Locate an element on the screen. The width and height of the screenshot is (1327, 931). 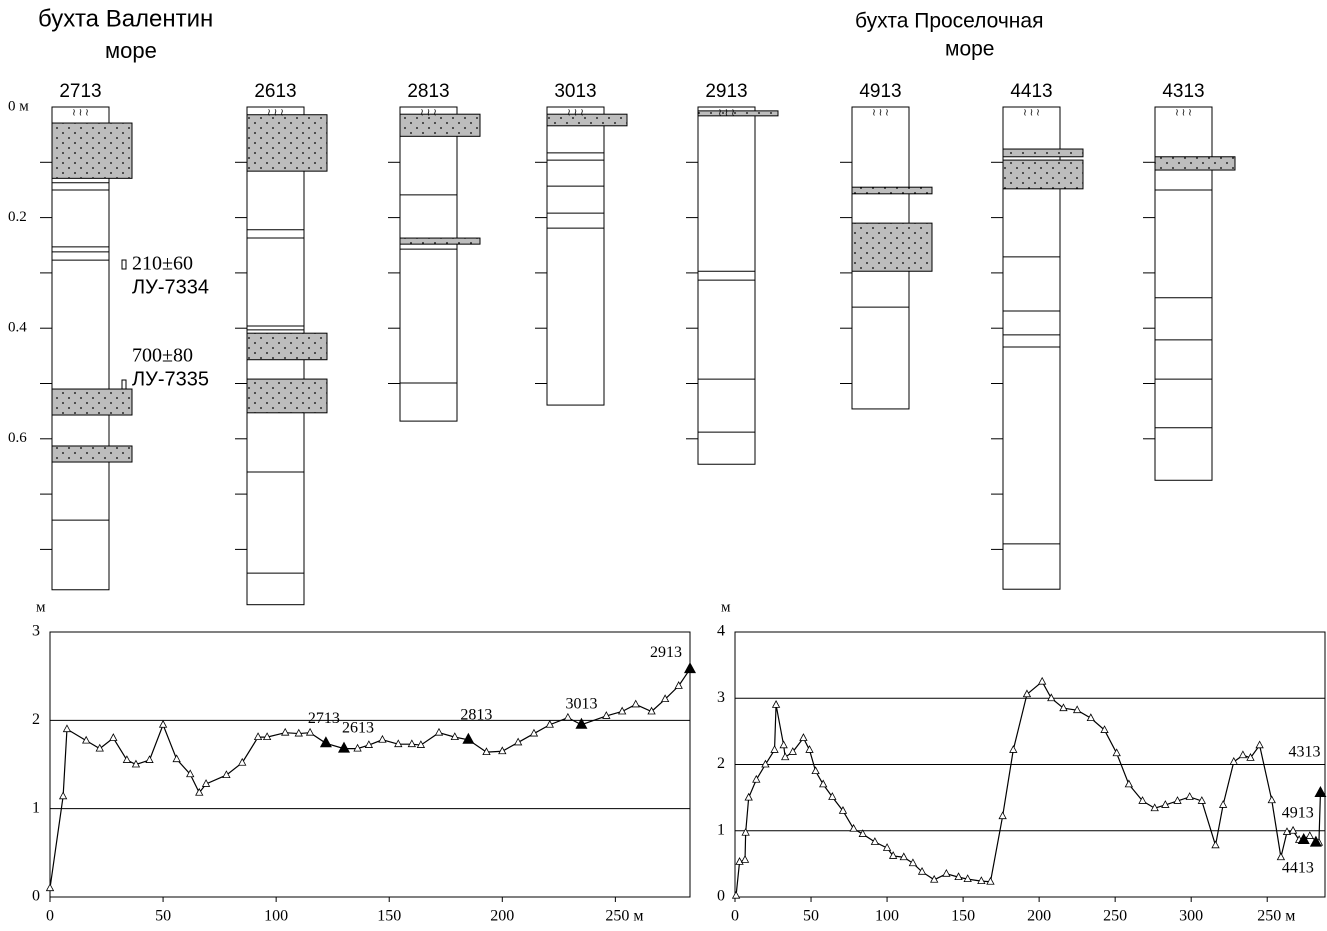
x-tick-label: 250 is located at coordinates (1115, 916).